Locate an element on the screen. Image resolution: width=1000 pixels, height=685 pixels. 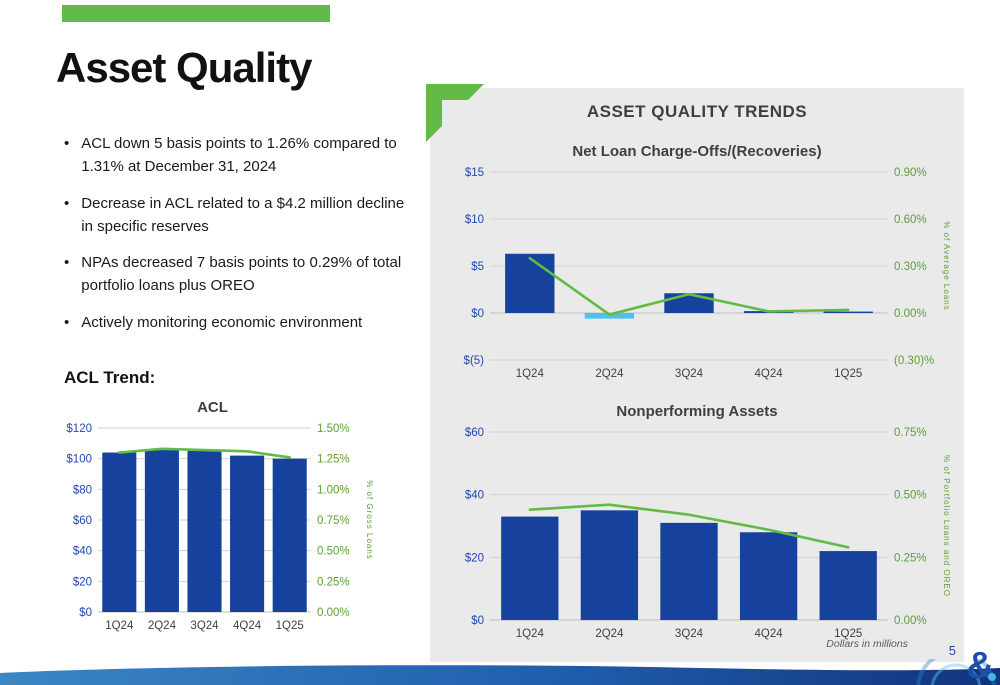
left-axis-tick: $5 is located at coordinates (477, 267).